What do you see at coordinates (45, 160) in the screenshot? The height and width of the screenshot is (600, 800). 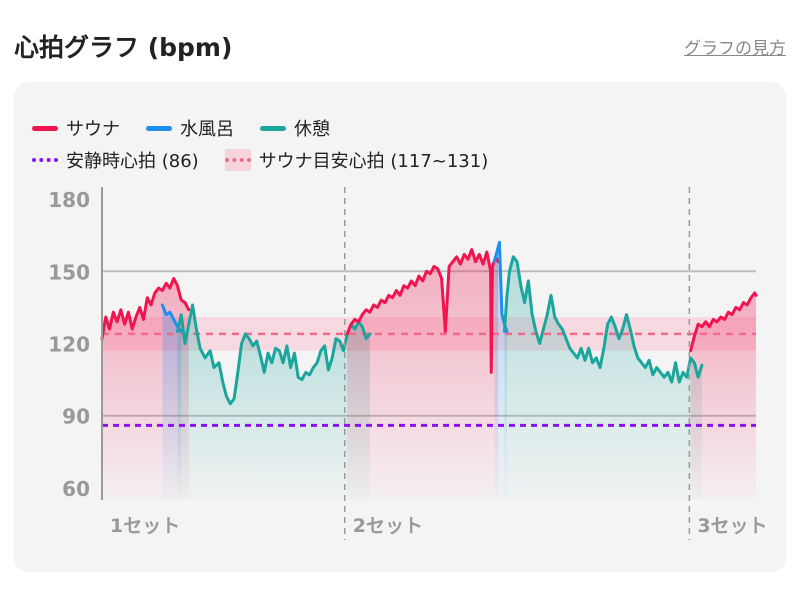 I see `legend-swatch-resting-hr` at bounding box center [45, 160].